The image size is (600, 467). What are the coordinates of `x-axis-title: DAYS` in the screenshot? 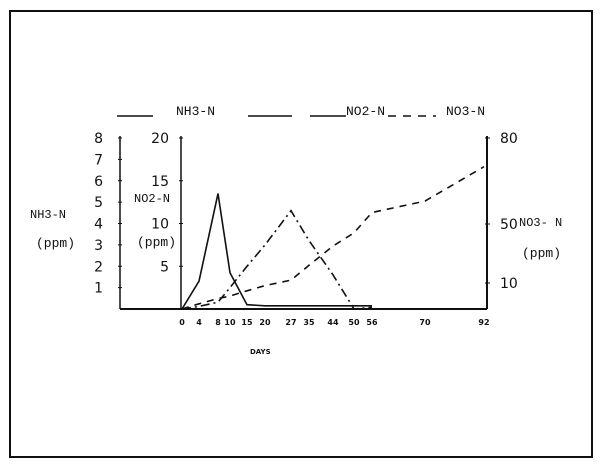 It's located at (260, 352).